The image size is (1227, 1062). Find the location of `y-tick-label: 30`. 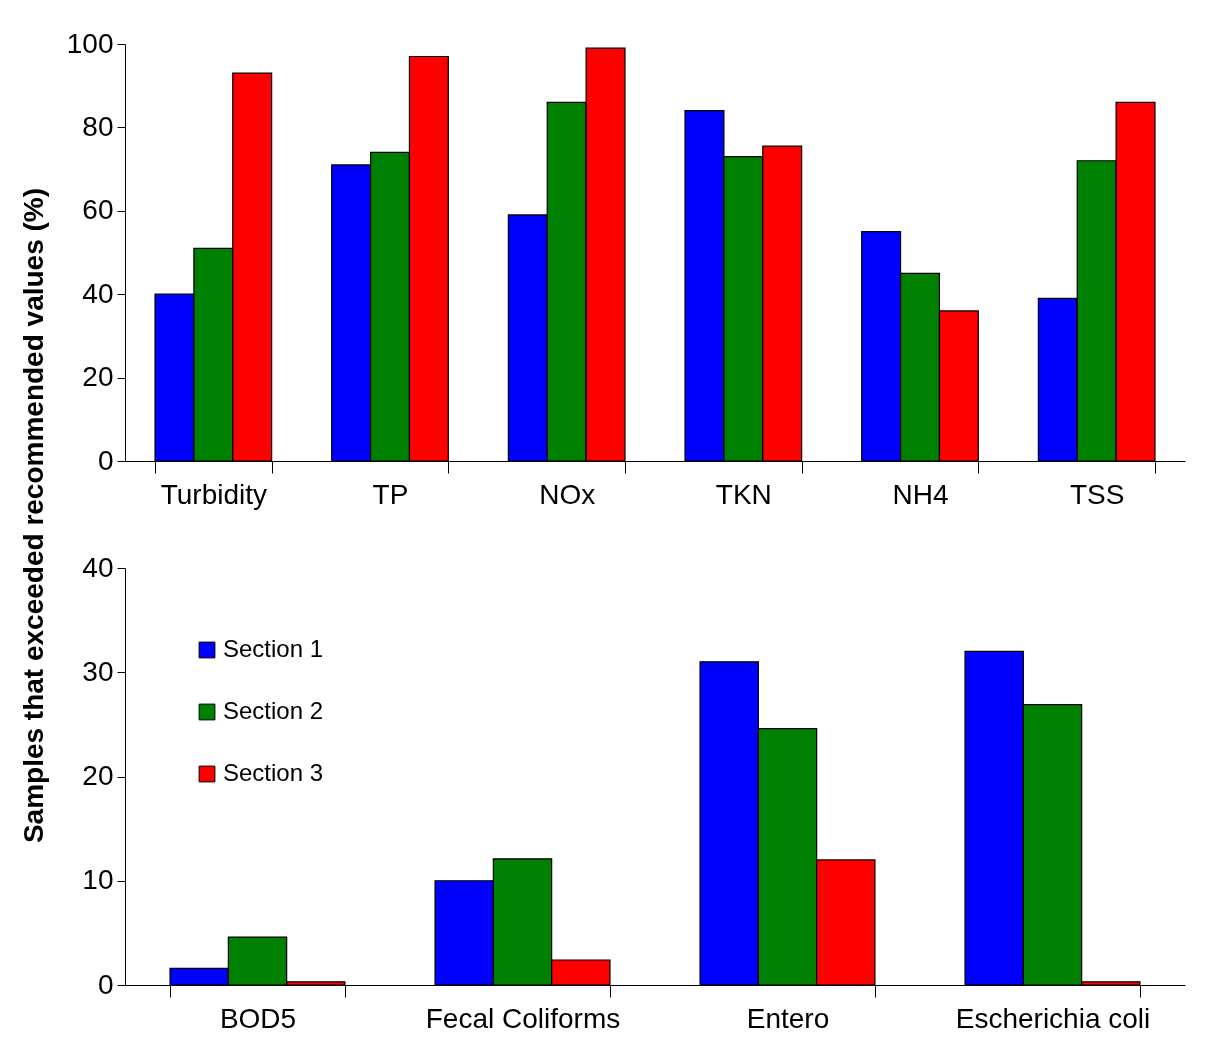

y-tick-label: 30 is located at coordinates (98, 671).